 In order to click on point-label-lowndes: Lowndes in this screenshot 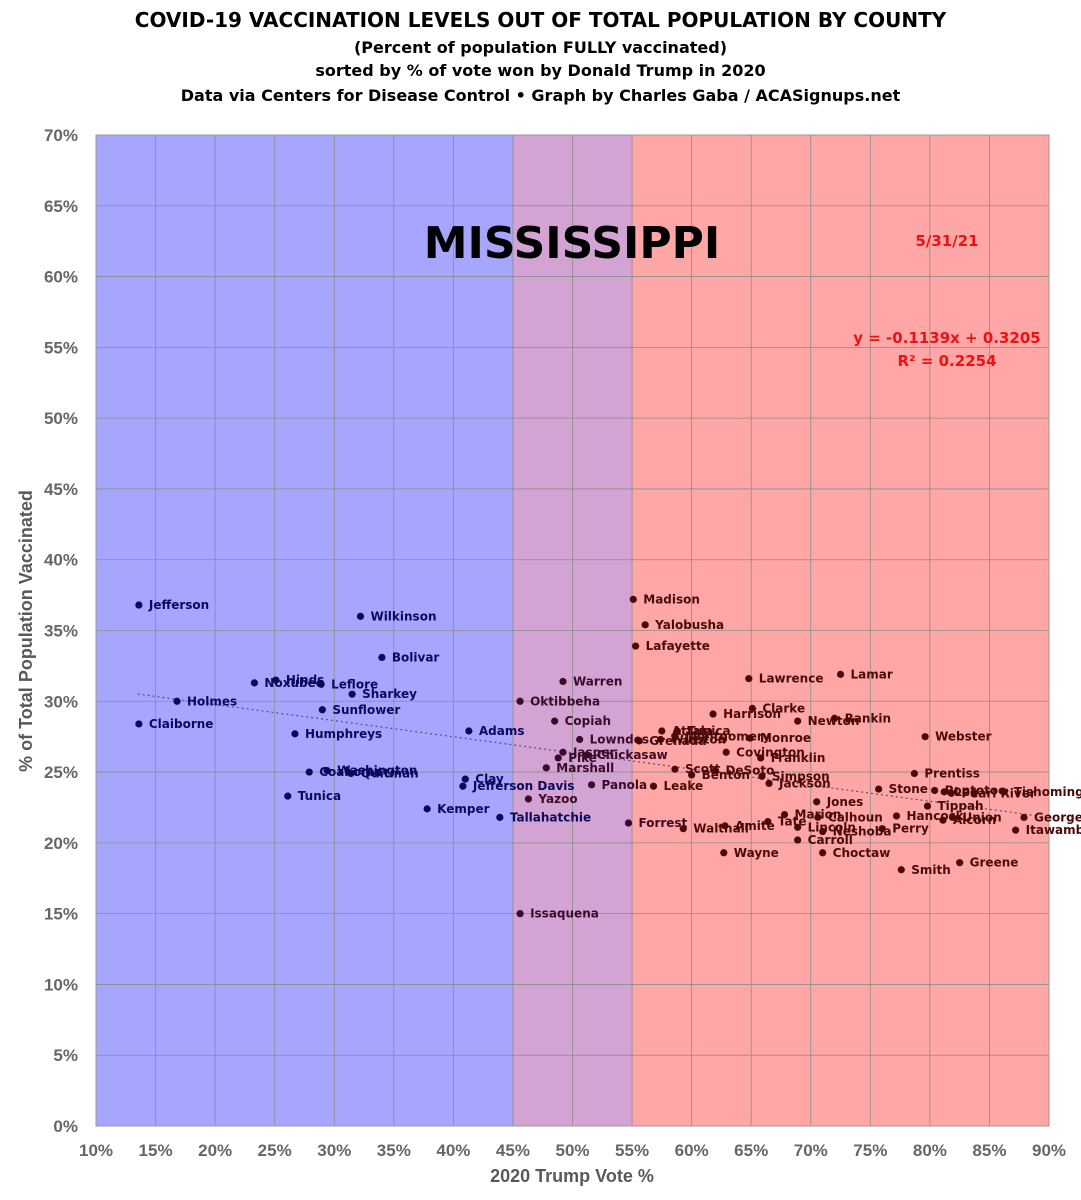, I will do `click(619, 740)`.